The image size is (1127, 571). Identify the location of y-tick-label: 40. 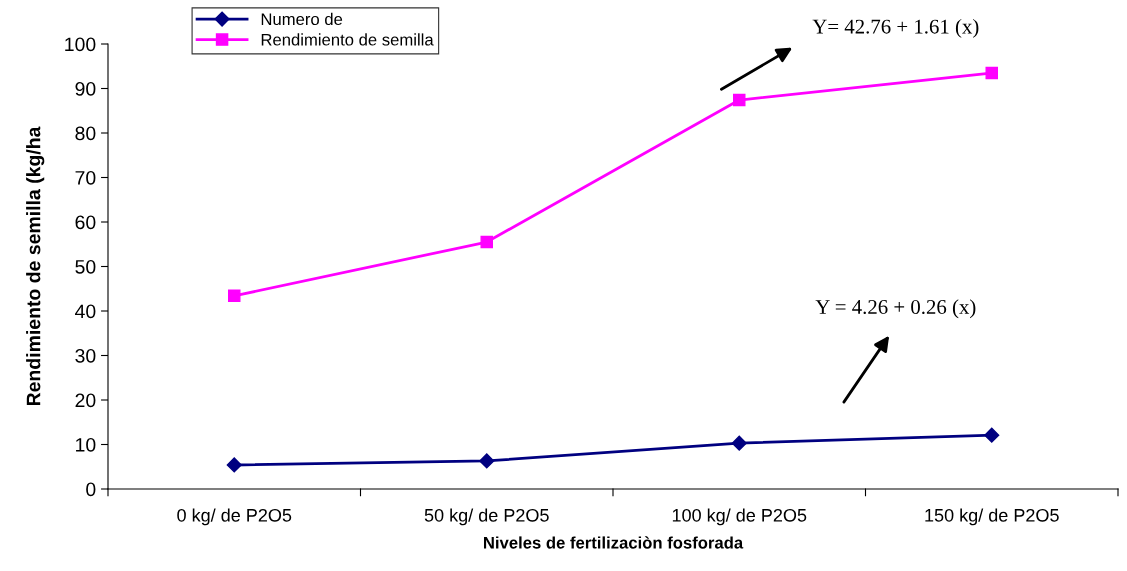
(85, 311).